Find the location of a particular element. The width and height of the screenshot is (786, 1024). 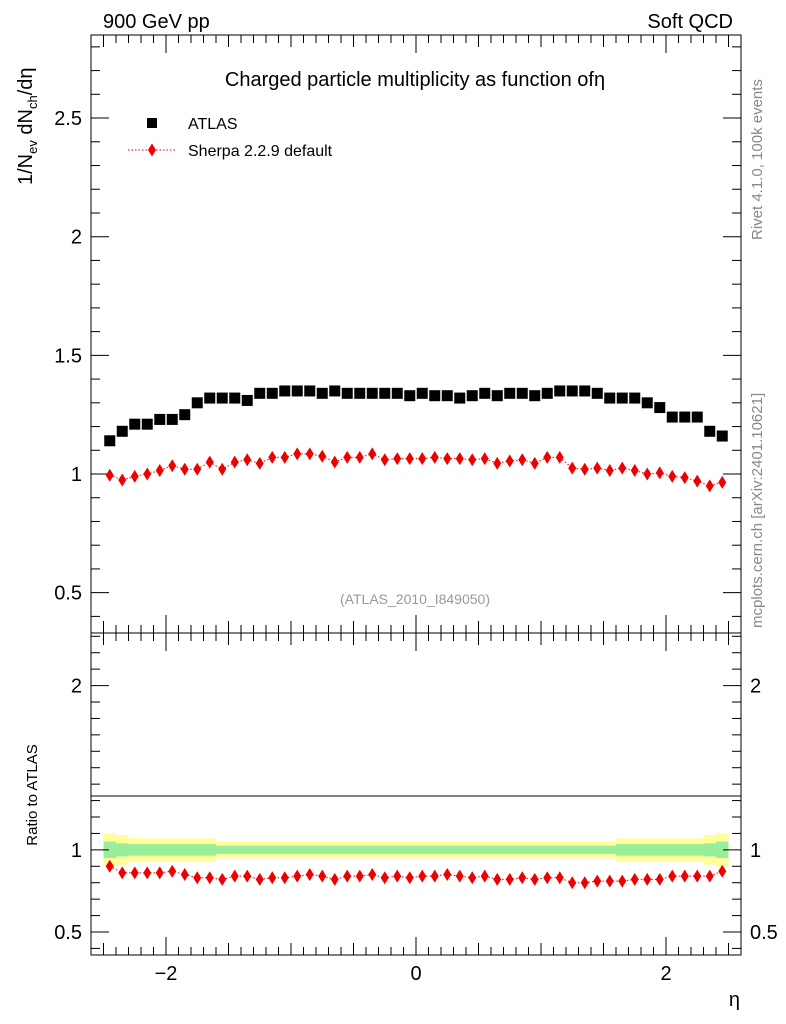

y-tick-label: 1 is located at coordinates (76, 475).